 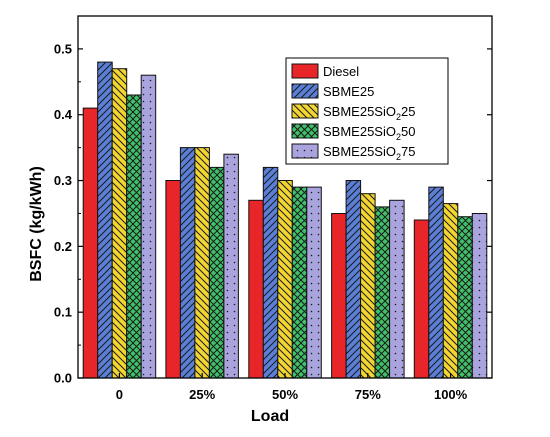 I want to click on y-tick-label: 0.1, so click(x=63, y=312).